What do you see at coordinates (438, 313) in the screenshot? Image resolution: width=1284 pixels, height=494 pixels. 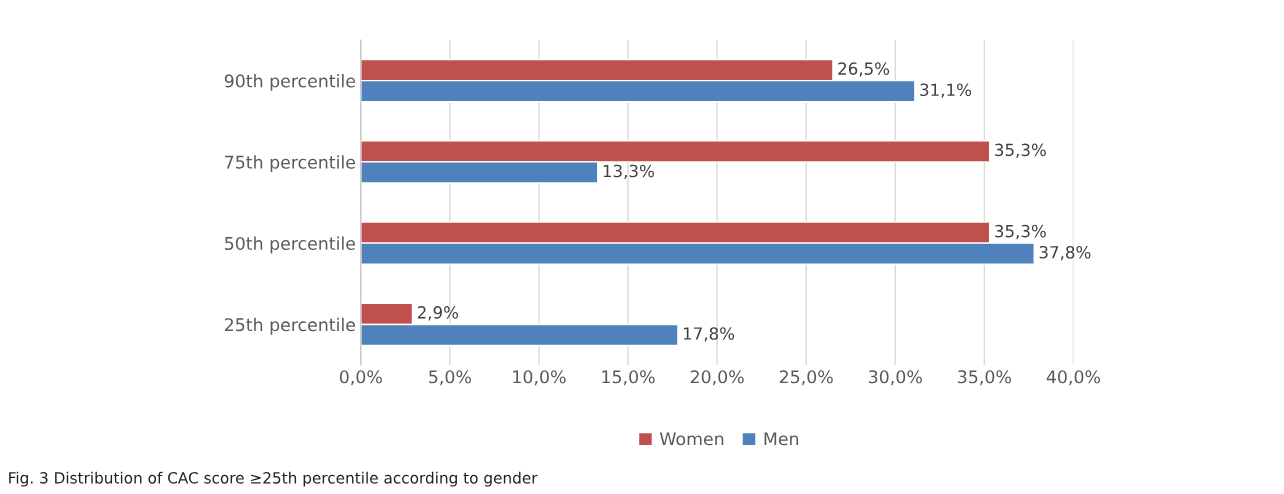 I see `data-label: 2,9%` at bounding box center [438, 313].